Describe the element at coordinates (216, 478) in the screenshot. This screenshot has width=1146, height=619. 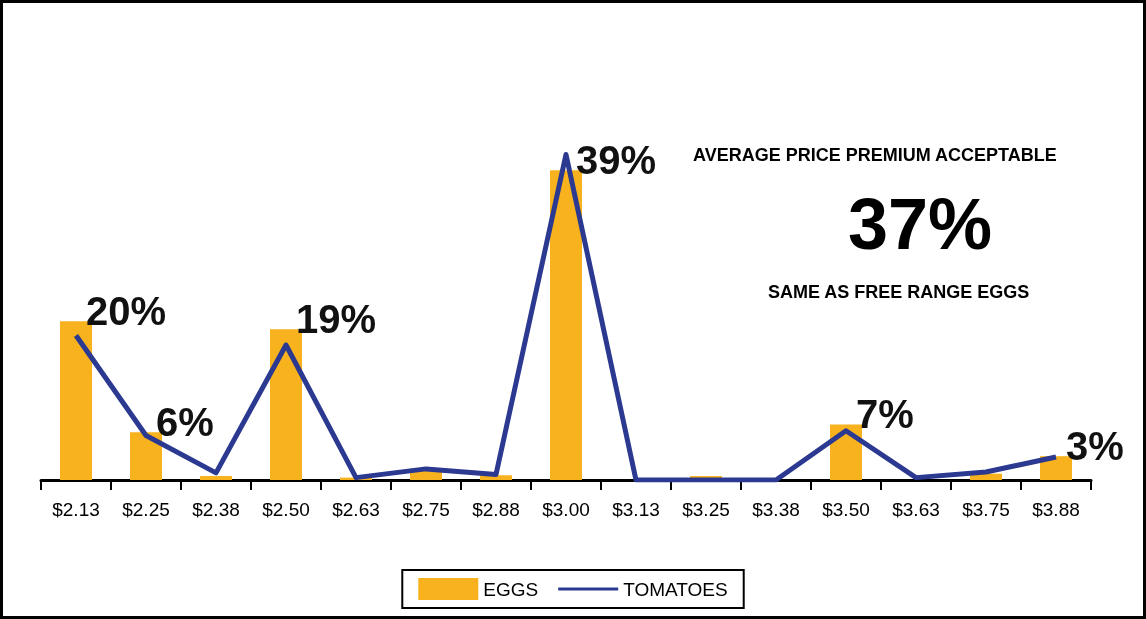
I see `bar` at that location.